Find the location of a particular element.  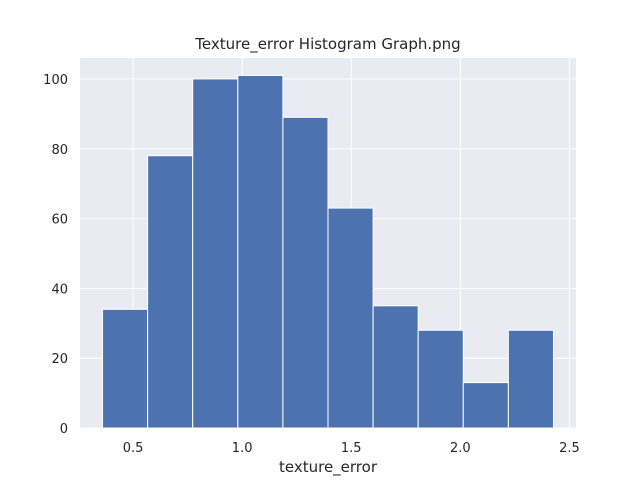

x-tick-label: 2.0 is located at coordinates (460, 448).